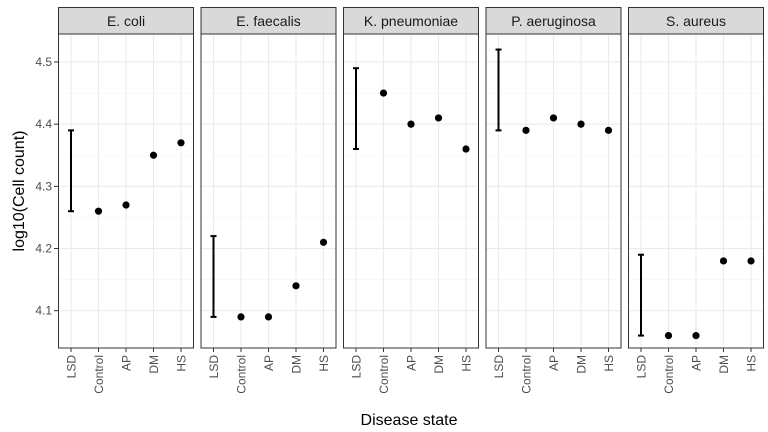 The width and height of the screenshot is (768, 432). Describe the element at coordinates (43, 124) in the screenshot. I see `y-tick-label: 4.4` at that location.